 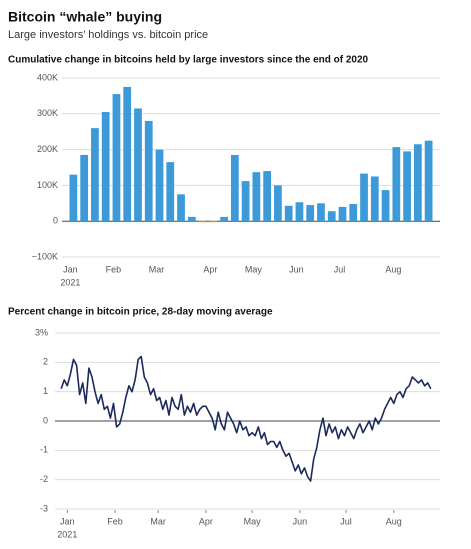 I want to click on y-tick-label: 1, so click(x=45, y=391).